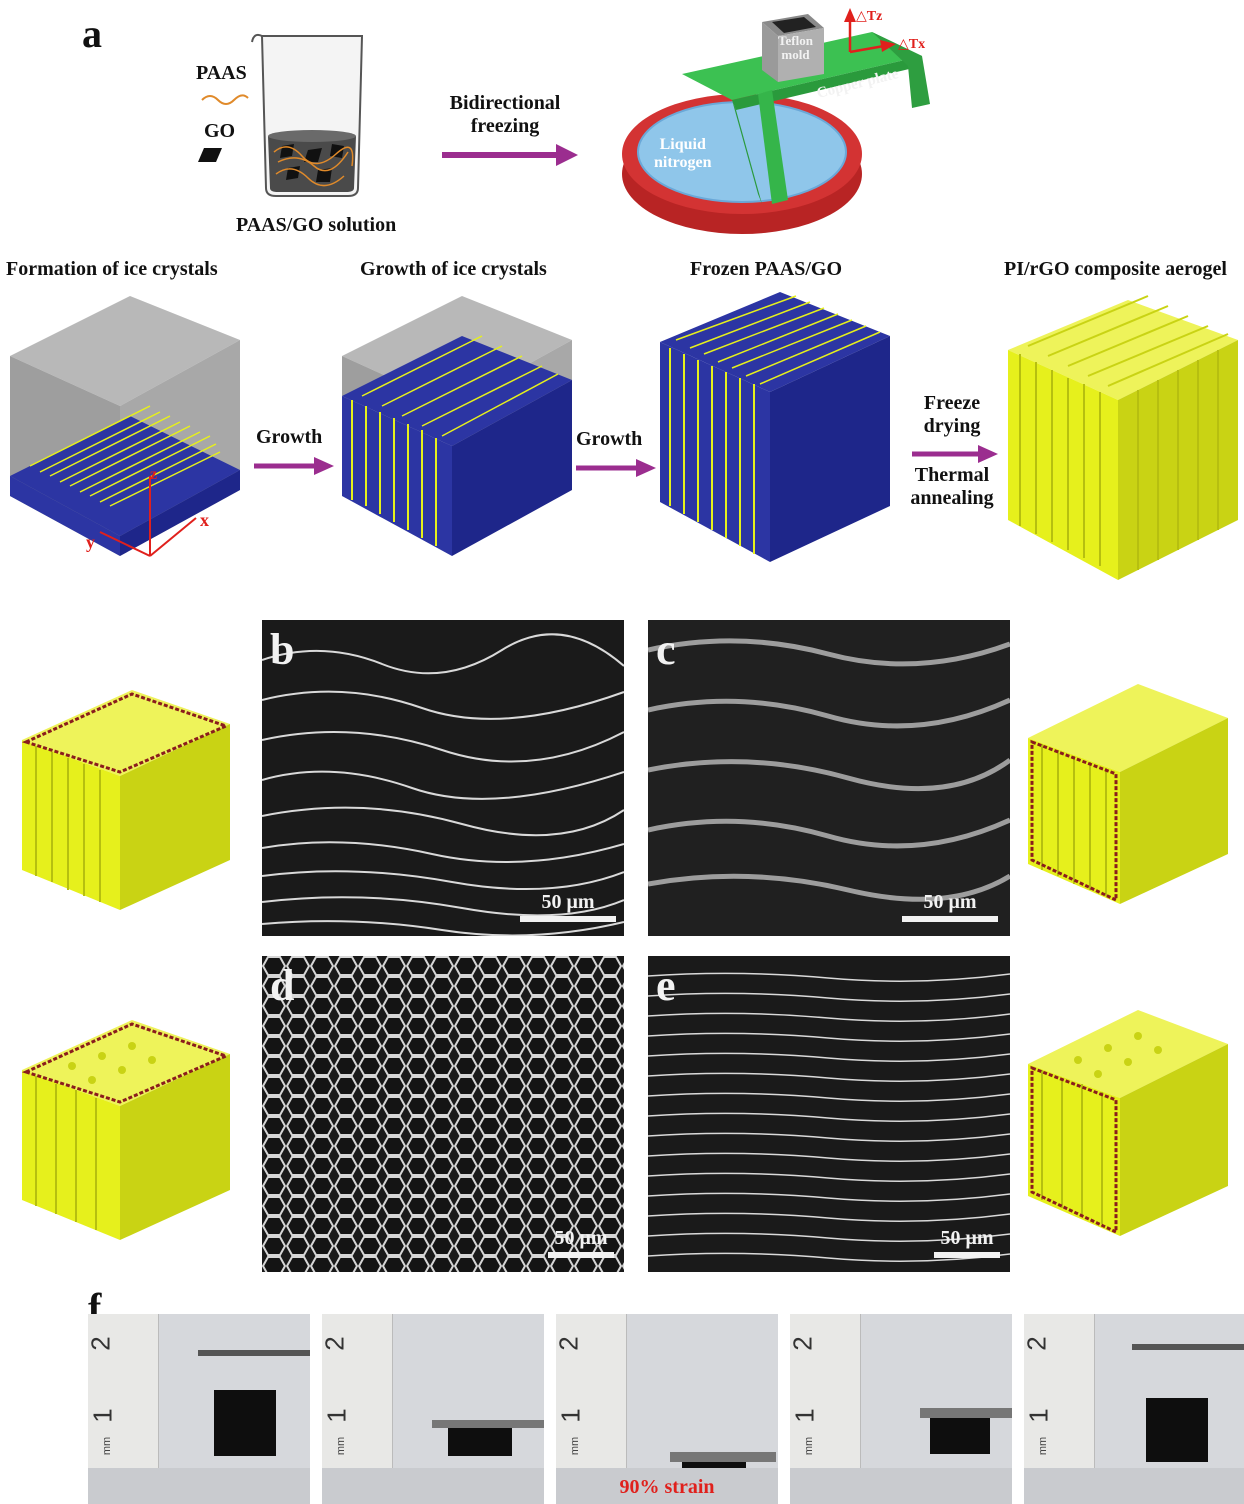 The height and width of the screenshot is (1504, 1244). Describe the element at coordinates (1134, 1409) in the screenshot. I see `compression-photo-5: 2 1 mm` at that location.